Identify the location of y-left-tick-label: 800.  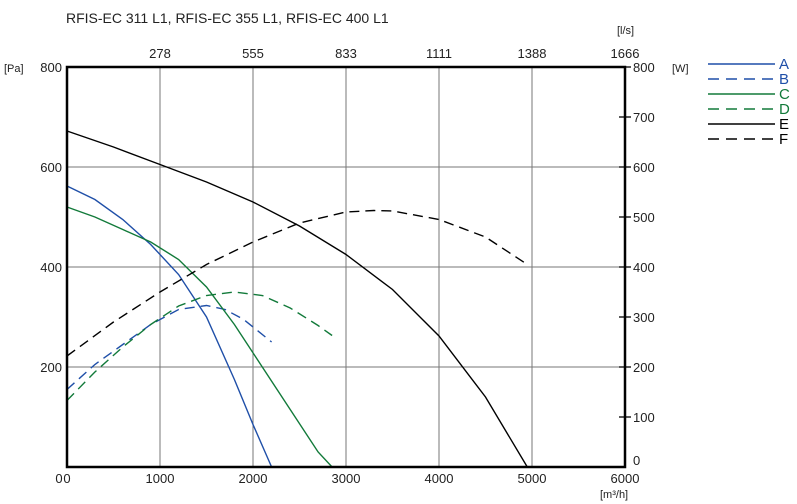
(51, 67).